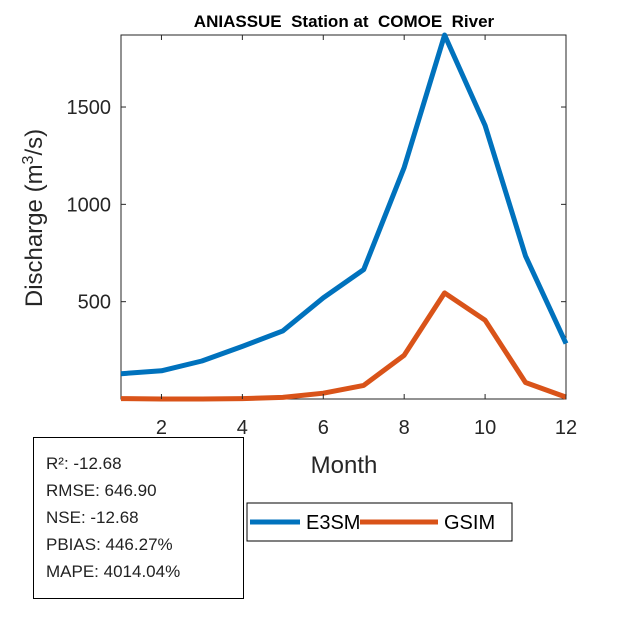  I want to click on x-tick-label: 4, so click(242, 428).